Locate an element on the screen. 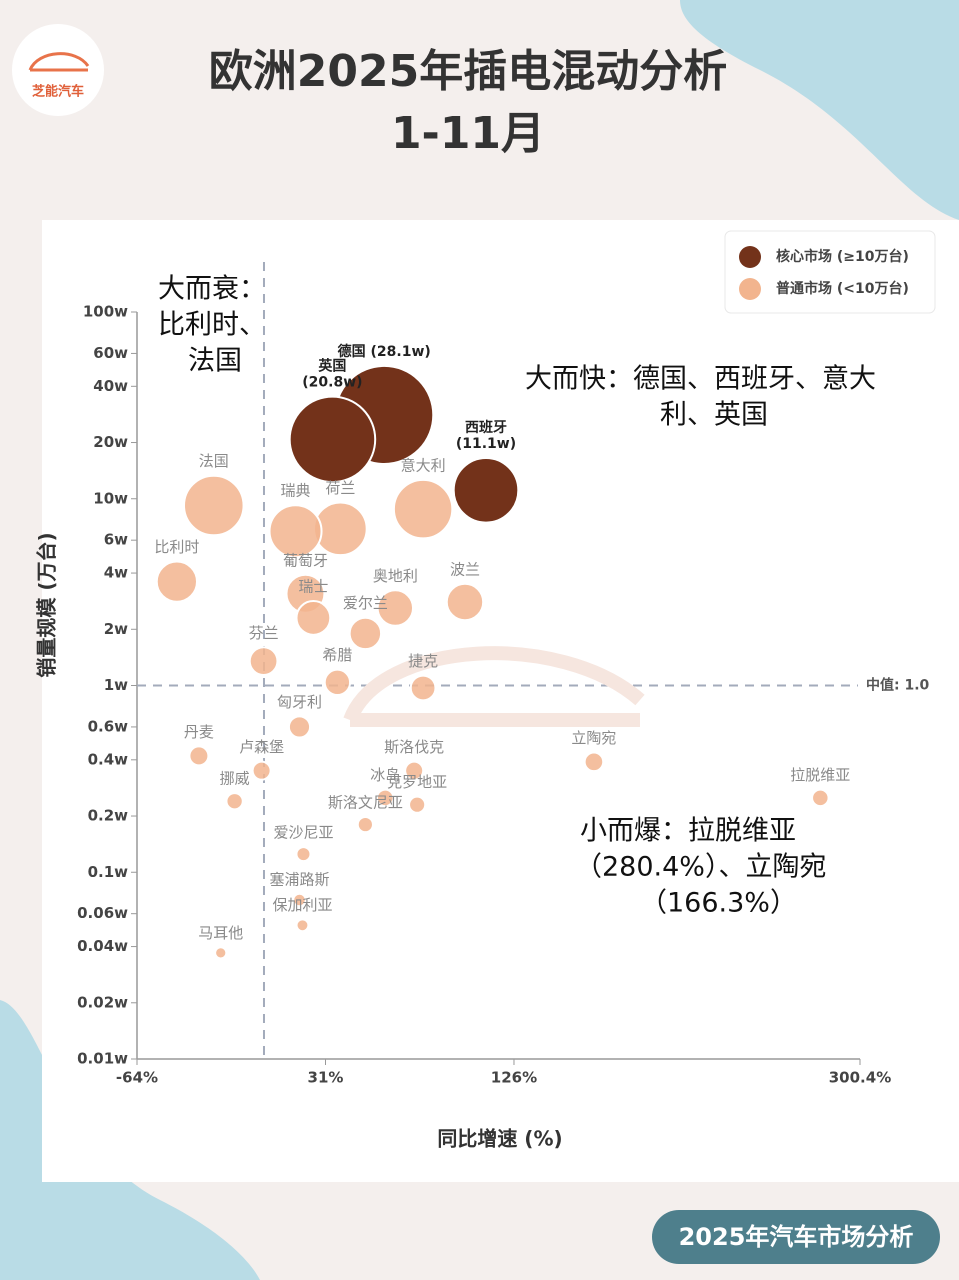 The image size is (959, 1280). y-tick-label: 2w is located at coordinates (116, 629).